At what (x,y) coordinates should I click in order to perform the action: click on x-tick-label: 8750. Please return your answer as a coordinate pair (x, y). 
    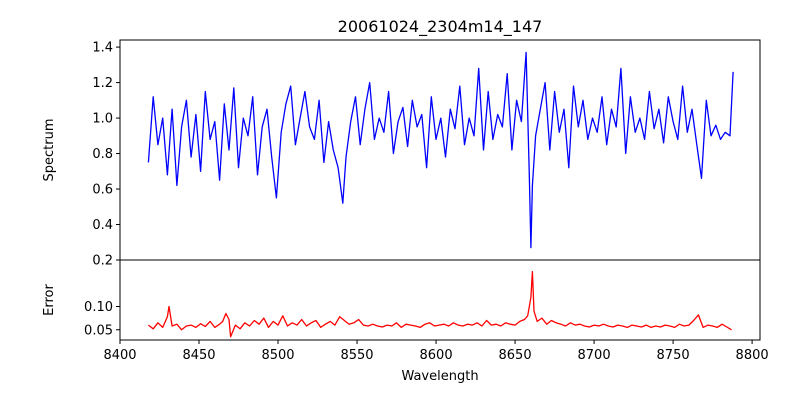
    Looking at the image, I should click on (673, 355).